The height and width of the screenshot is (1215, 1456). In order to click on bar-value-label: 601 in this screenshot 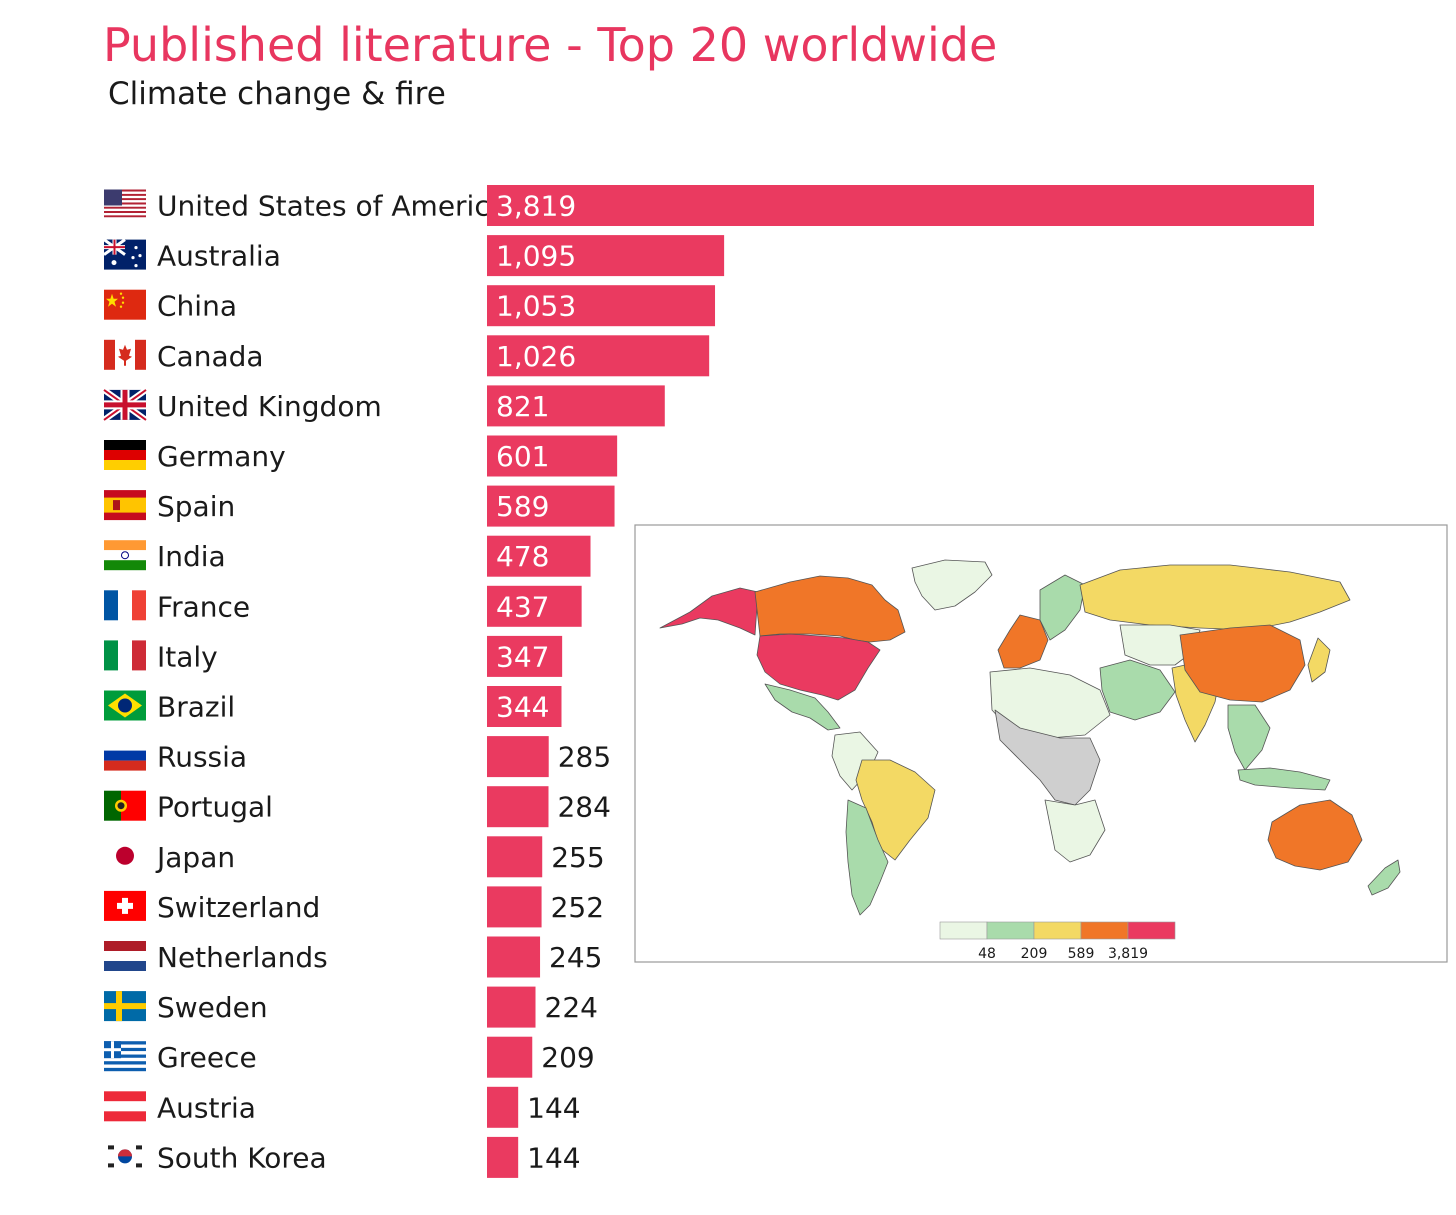, I will do `click(522, 456)`.